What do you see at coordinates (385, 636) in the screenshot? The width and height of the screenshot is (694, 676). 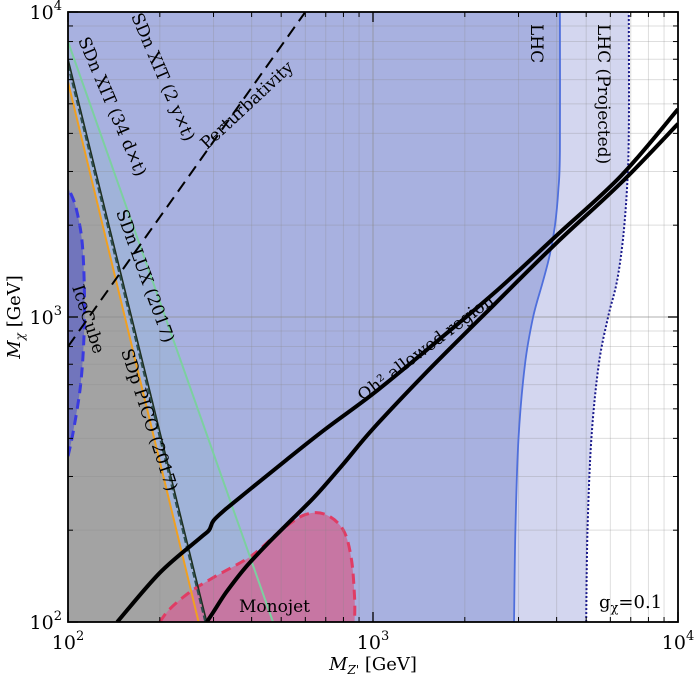 I see `x-tick-exp: 3` at bounding box center [385, 636].